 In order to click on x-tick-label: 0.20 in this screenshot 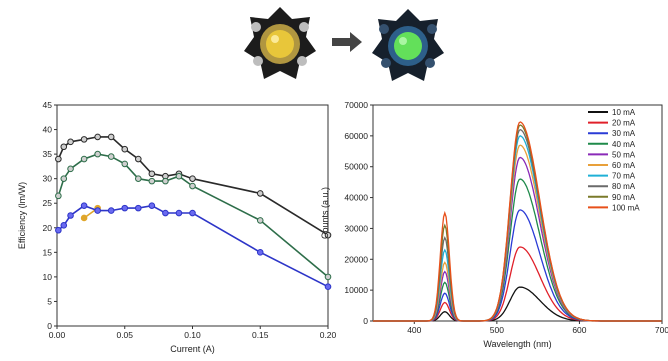, I will do `click(328, 335)`.